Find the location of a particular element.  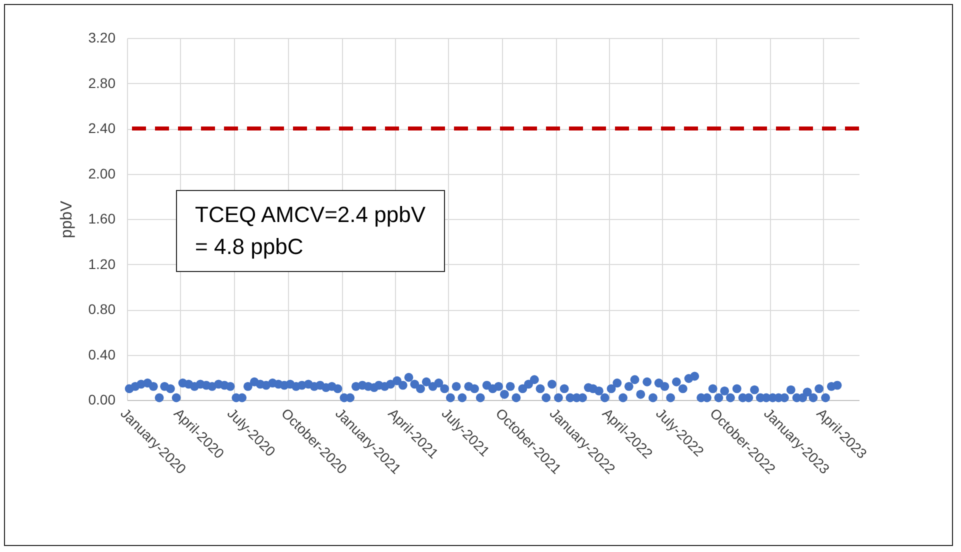

y-tick-label: 1.20 is located at coordinates (102, 264).